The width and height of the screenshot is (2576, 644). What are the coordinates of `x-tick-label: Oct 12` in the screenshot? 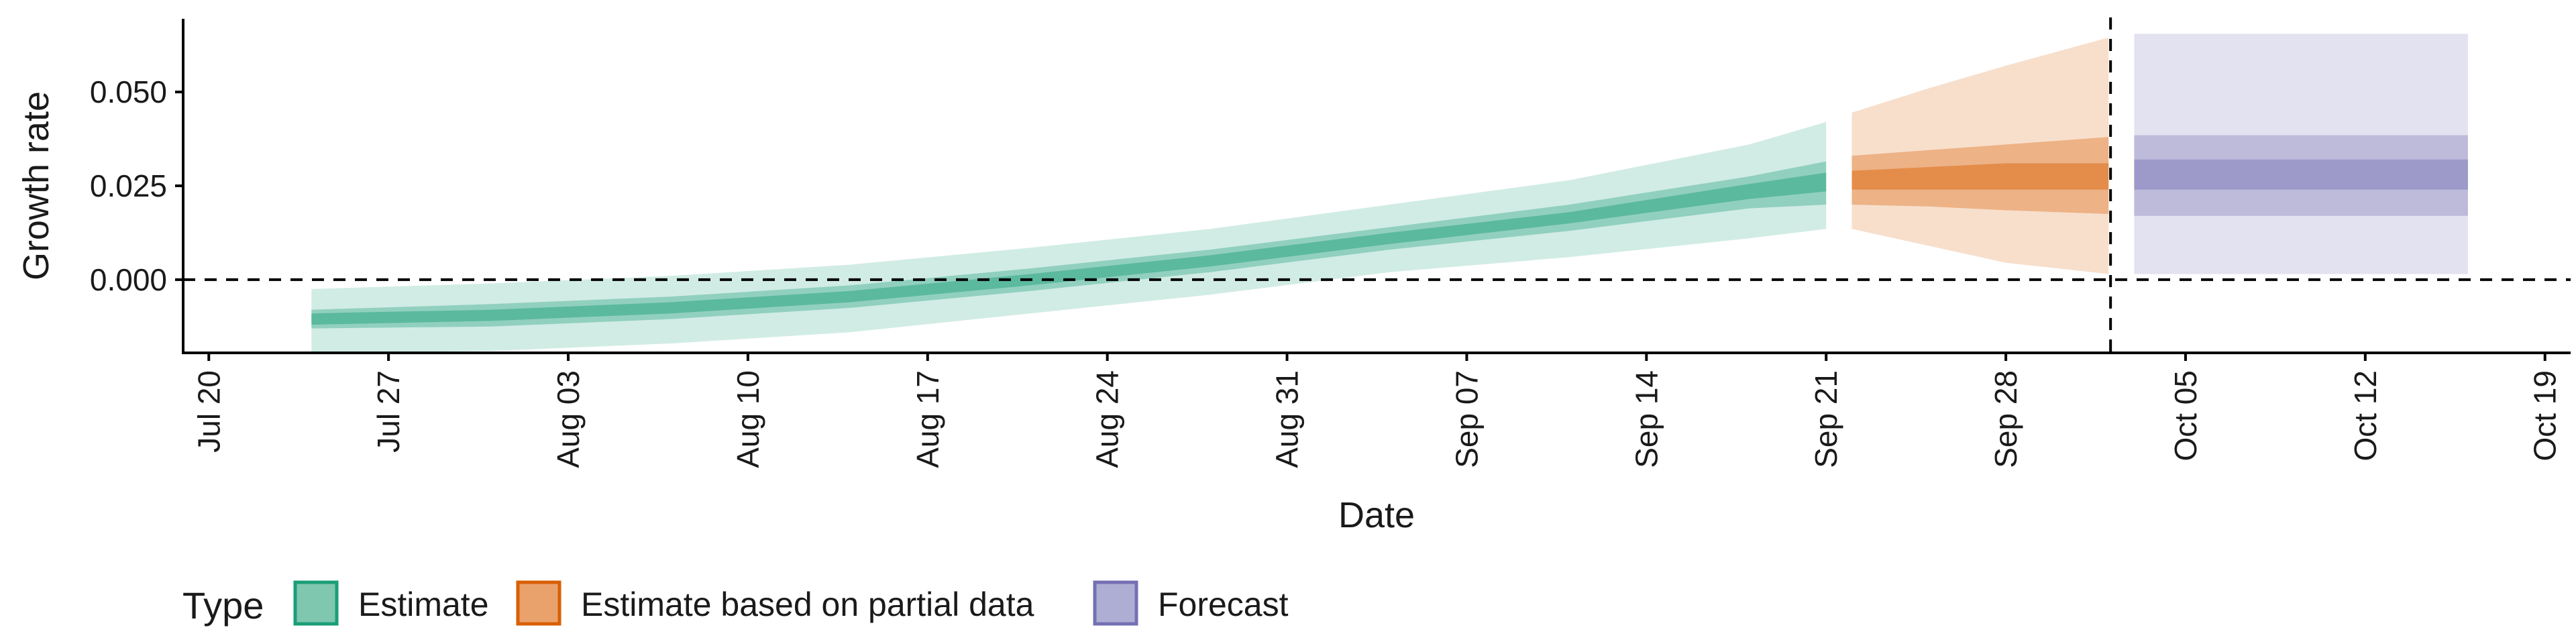 It's located at (2365, 416).